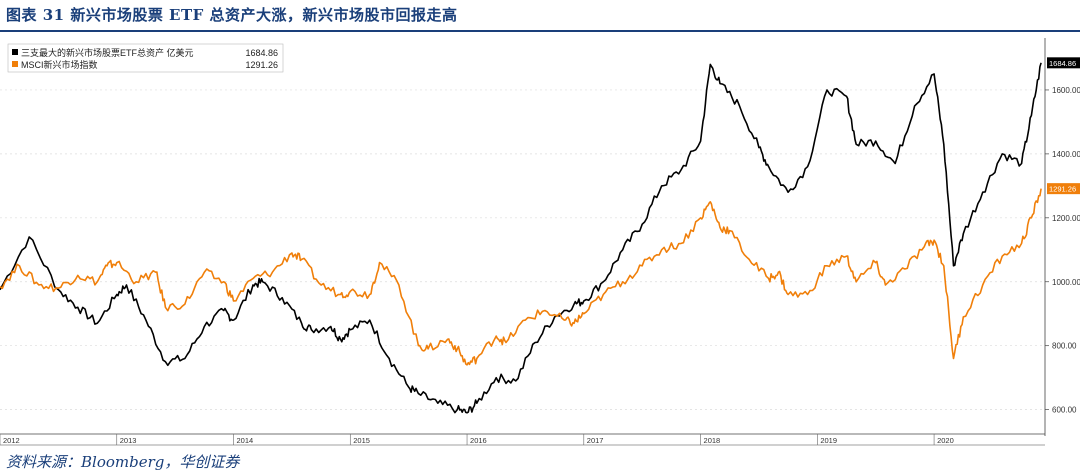  I want to click on last-value-text-1: 1684.86, so click(1062, 63).